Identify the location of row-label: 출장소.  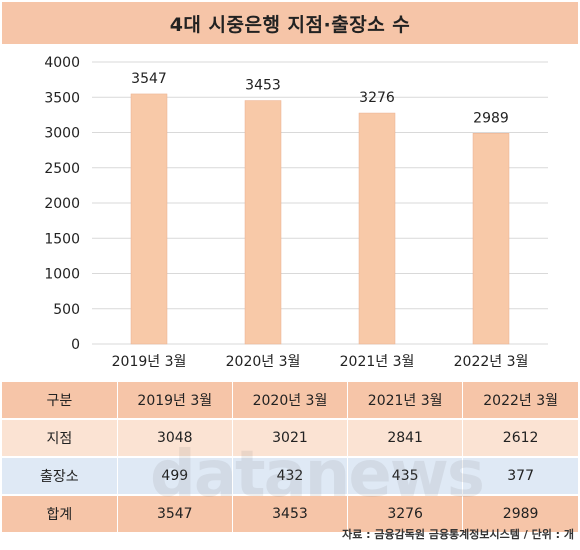
(60, 476).